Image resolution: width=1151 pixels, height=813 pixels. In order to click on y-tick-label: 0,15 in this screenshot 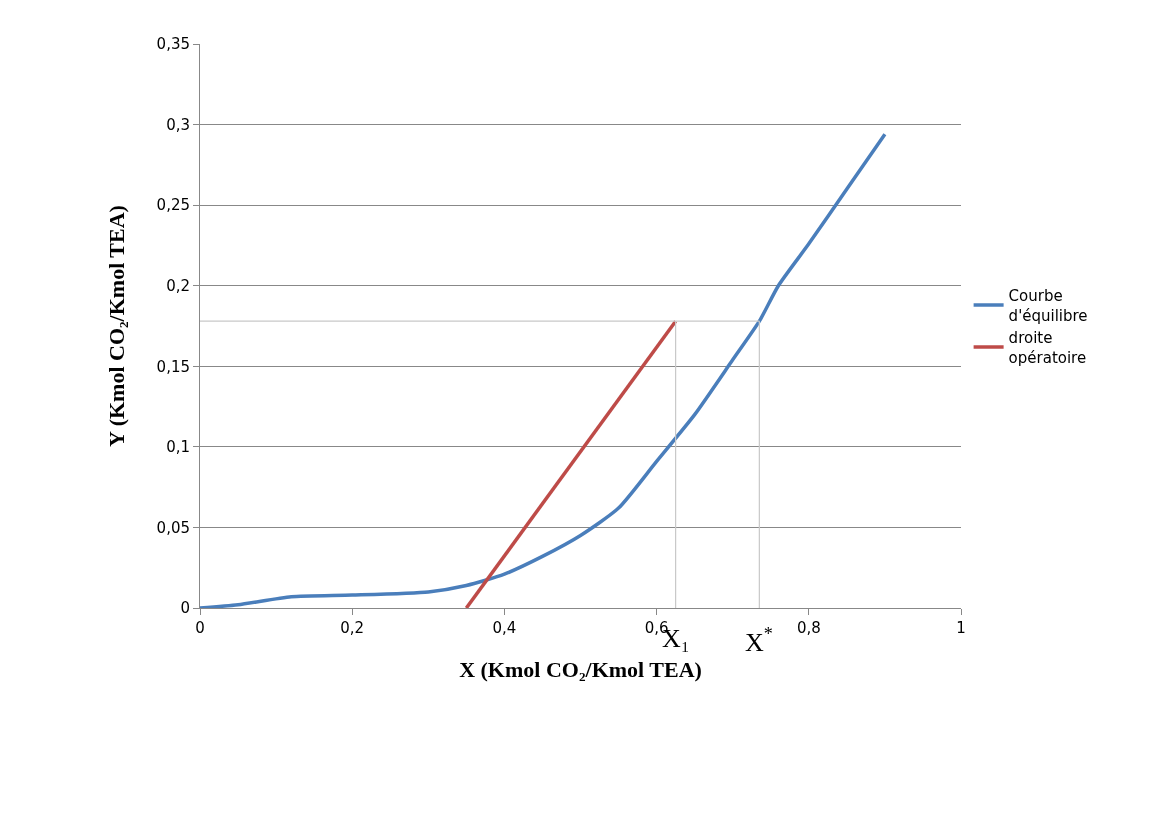, I will do `click(173, 366)`.